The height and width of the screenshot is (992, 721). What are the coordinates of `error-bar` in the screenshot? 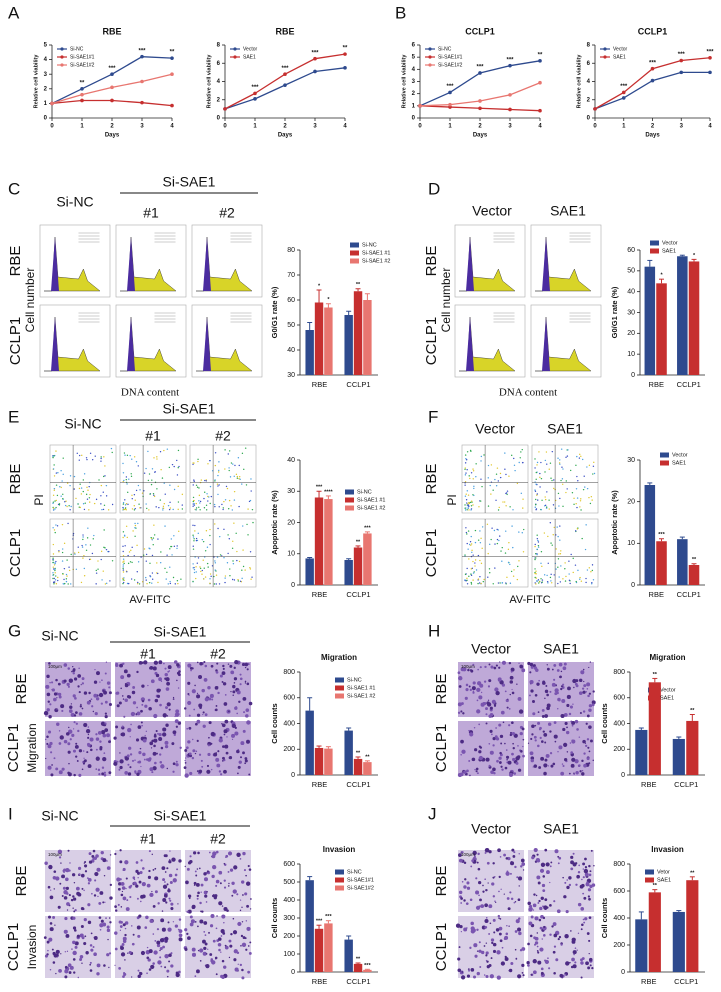 It's located at (682, 538).